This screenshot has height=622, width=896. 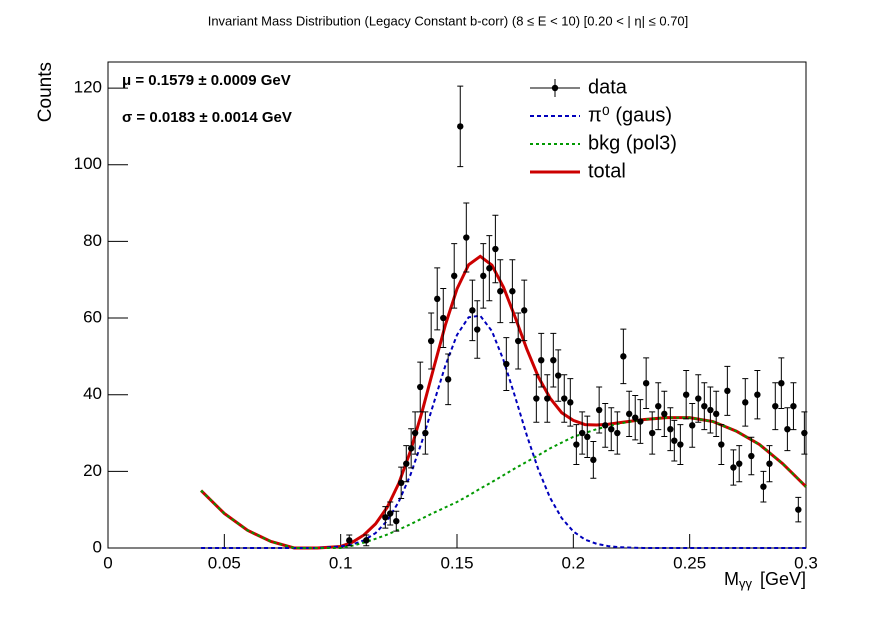 I want to click on legend-label: data, so click(x=608, y=87).